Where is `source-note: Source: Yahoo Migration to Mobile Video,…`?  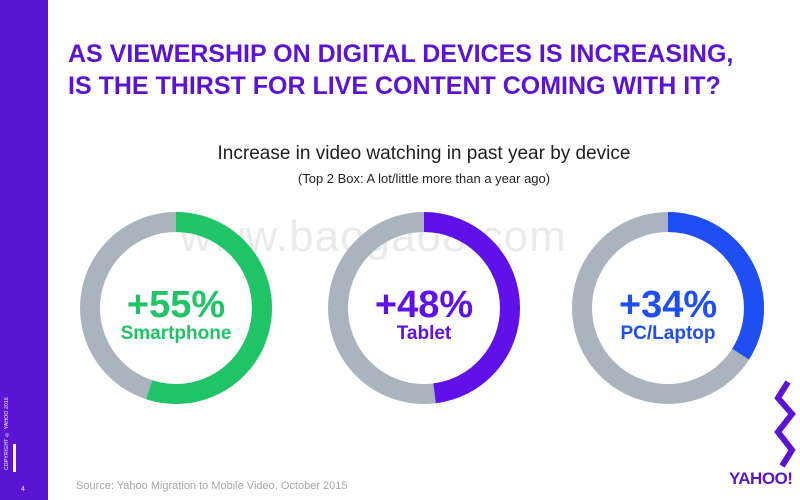 source-note: Source: Yahoo Migration to Mobile Video,… is located at coordinates (212, 486).